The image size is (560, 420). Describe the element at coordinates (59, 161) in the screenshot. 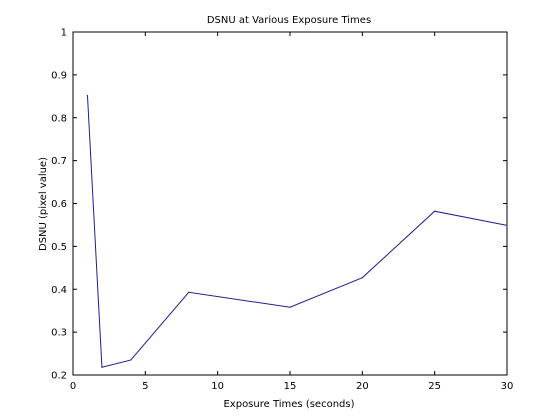

I see `y-tick-label: 0.7` at that location.